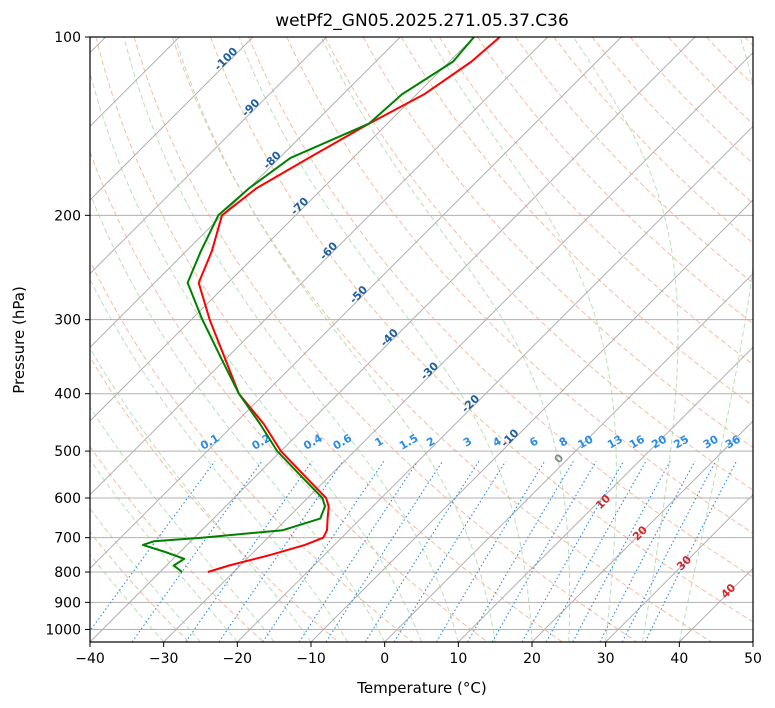 The image size is (775, 708). I want to click on mixing-ratio-label: 16, so click(637, 441).